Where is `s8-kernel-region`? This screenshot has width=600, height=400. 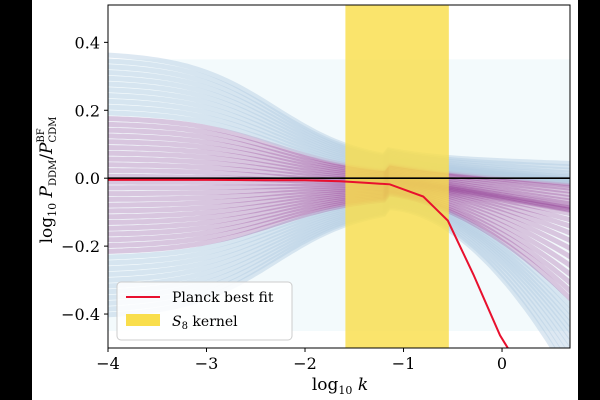
s8-kernel-region is located at coordinates (397, 176).